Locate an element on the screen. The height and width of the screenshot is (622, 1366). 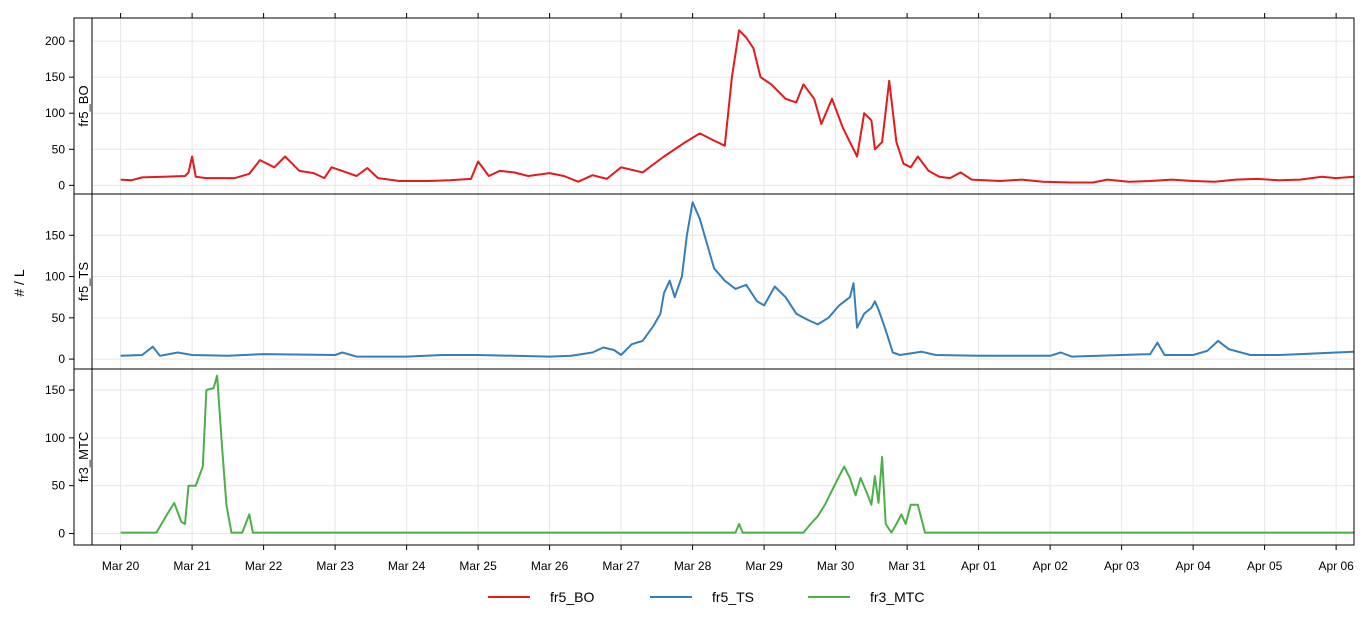
x-tick-label: Apr 06 is located at coordinates (1336, 566).